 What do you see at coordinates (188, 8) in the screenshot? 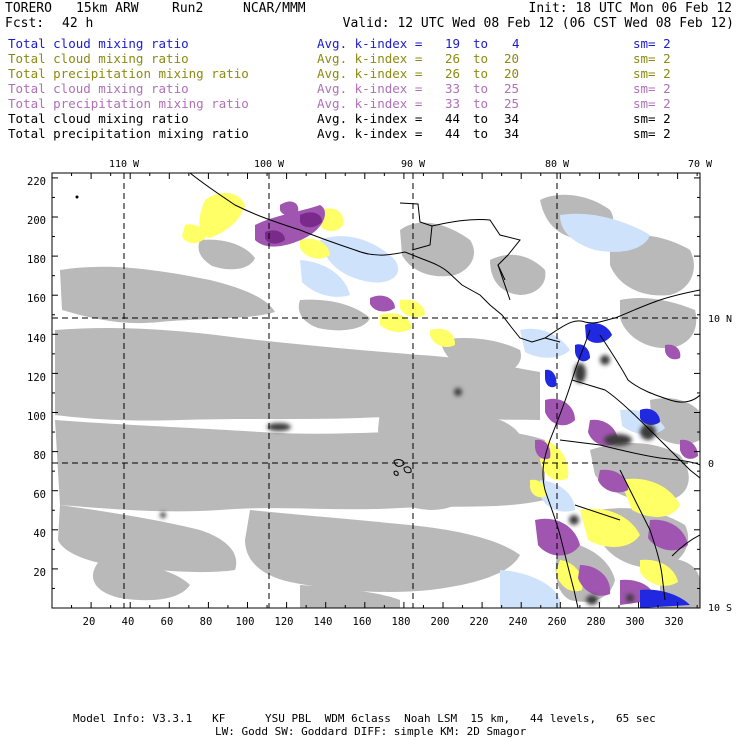
I see `run-label: Run2` at bounding box center [188, 8].